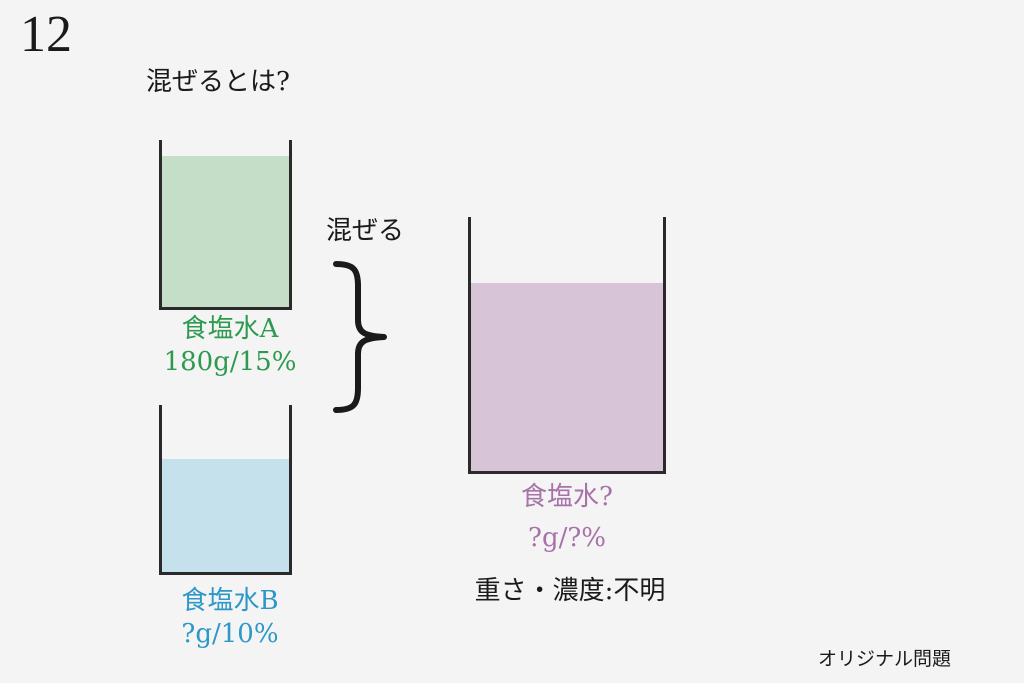  What do you see at coordinates (46, 34) in the screenshot?
I see `problem-number: 12` at bounding box center [46, 34].